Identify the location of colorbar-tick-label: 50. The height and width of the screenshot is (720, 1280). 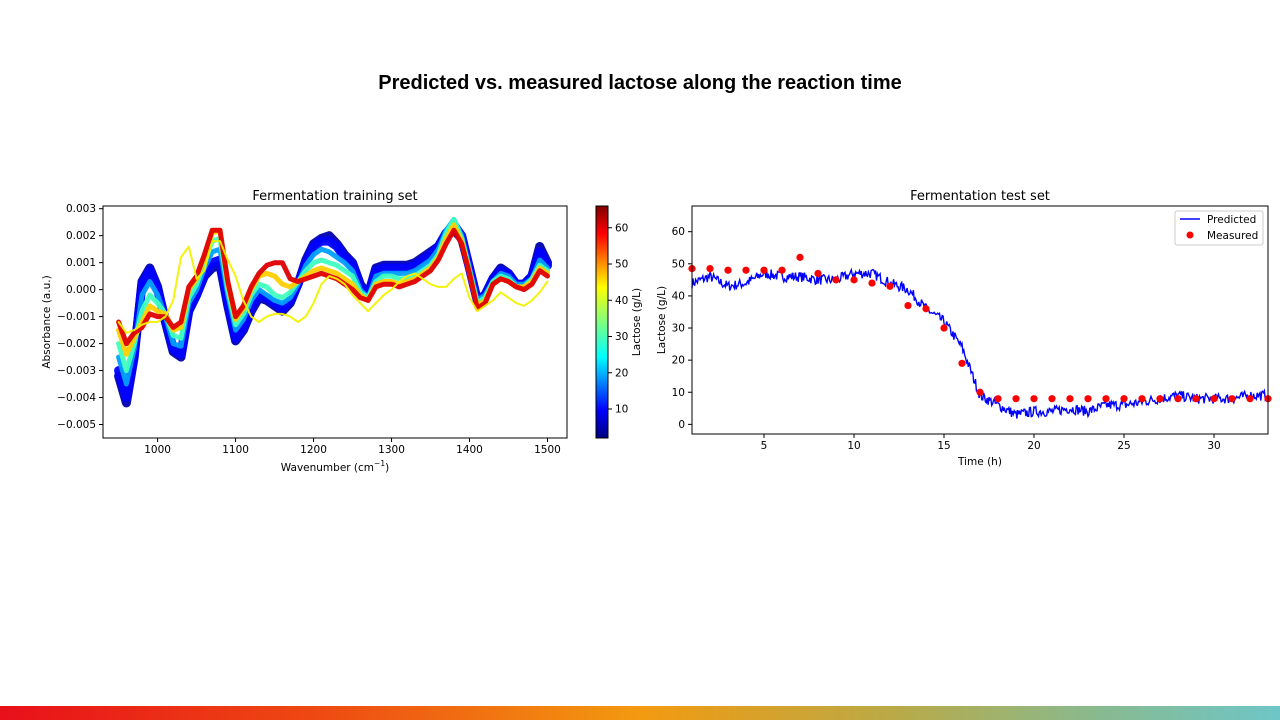
(621, 265).